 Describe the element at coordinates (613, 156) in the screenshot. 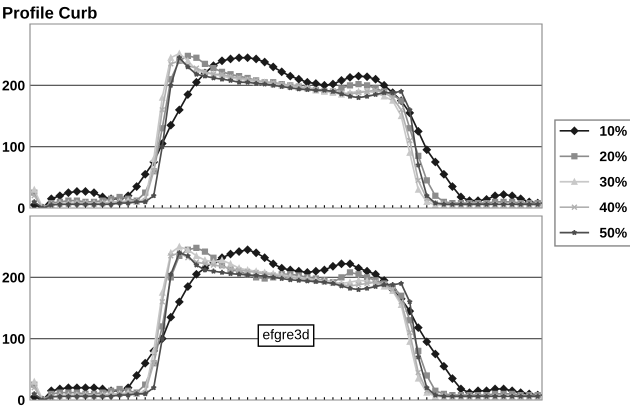

I see `legend-label: 20%` at that location.